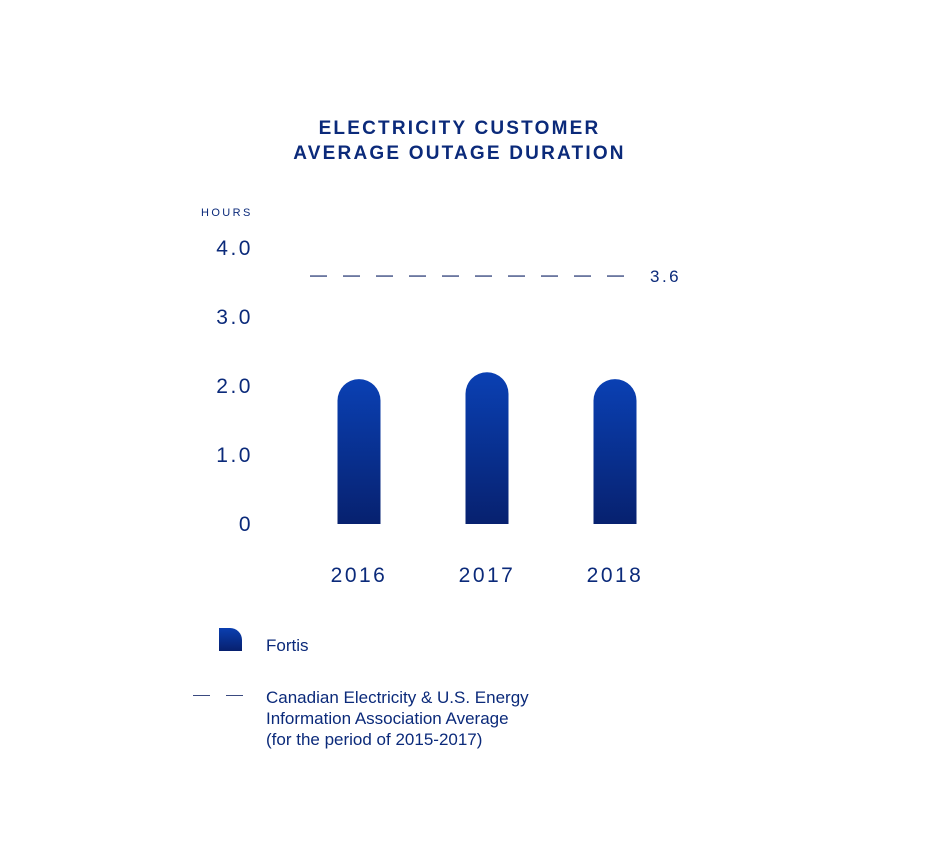 The height and width of the screenshot is (848, 925). What do you see at coordinates (397, 697) in the screenshot?
I see `legend-label-average-line-1: Canadian Electricity & U.S. Energy` at bounding box center [397, 697].